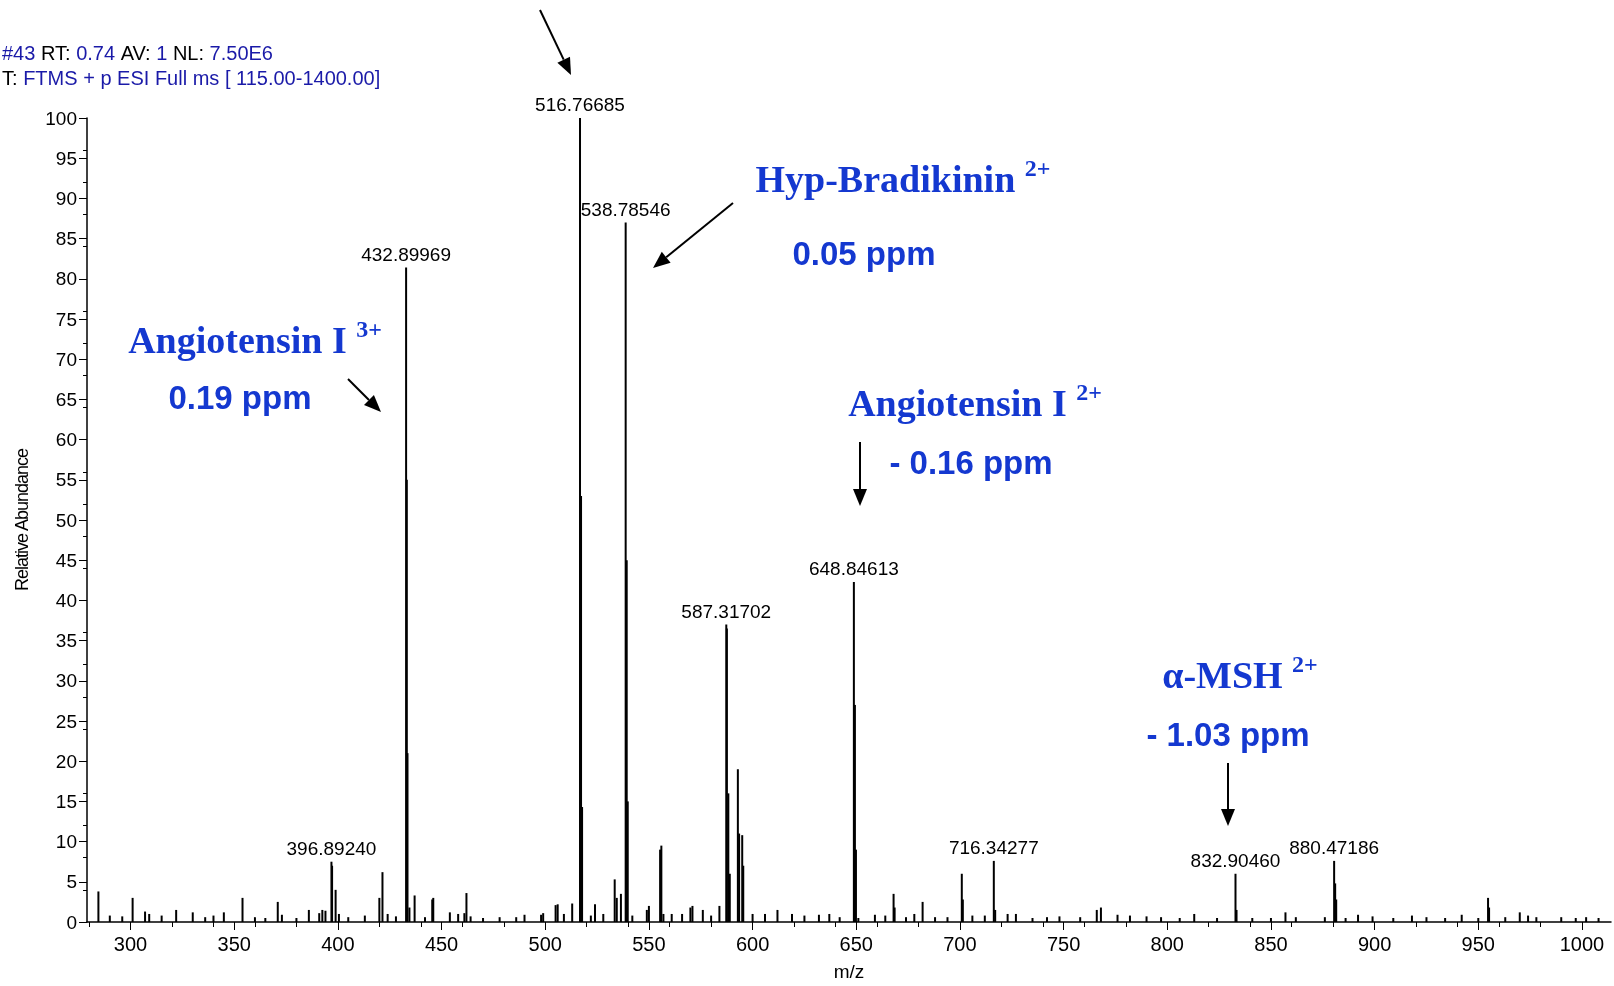 Image resolution: width=1614 pixels, height=986 pixels. Describe the element at coordinates (191, 78) in the screenshot. I see `text: T: FTMS + p ESI Full ms [ 115.00-1400.00]` at that location.